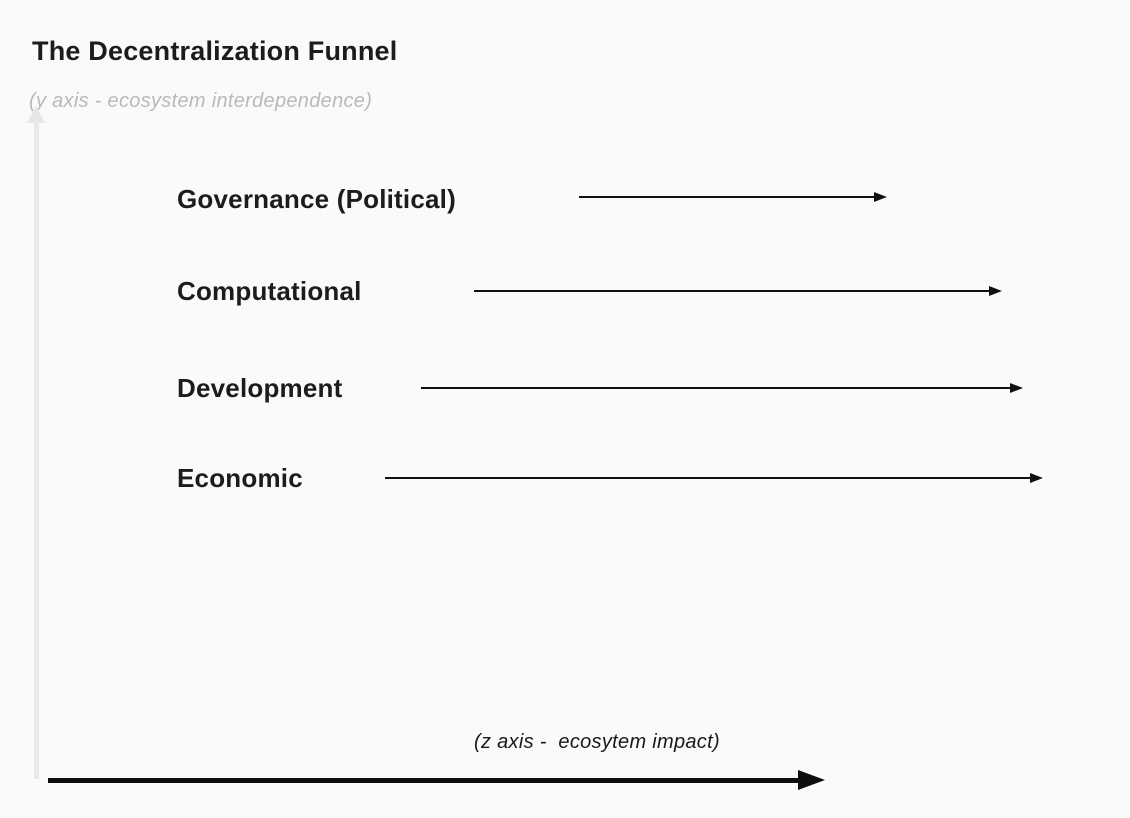 Image resolution: width=1130 pixels, height=818 pixels. I want to click on economic-arrow, so click(714, 478).